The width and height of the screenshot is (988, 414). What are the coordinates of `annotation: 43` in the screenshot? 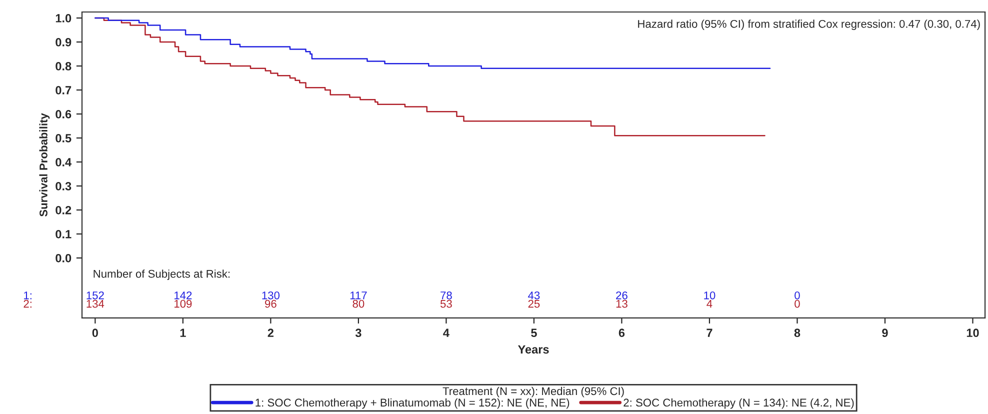 It's located at (534, 295).